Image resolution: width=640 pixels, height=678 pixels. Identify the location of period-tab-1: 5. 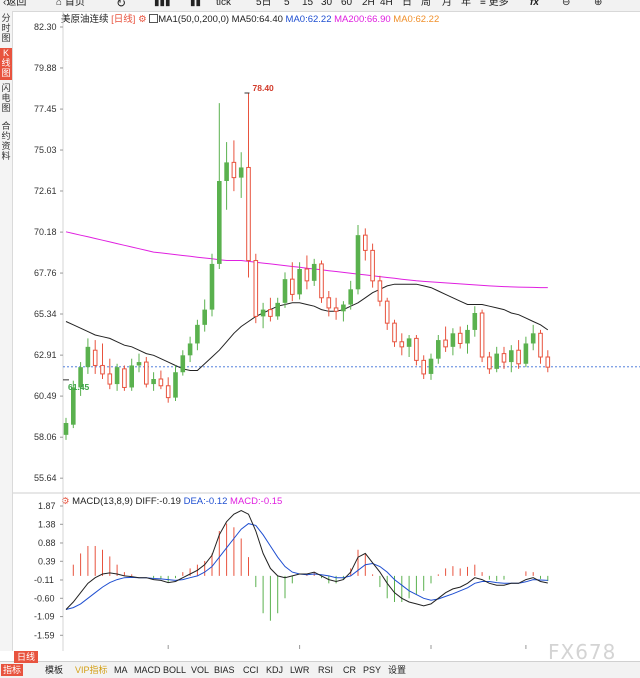
(287, 4).